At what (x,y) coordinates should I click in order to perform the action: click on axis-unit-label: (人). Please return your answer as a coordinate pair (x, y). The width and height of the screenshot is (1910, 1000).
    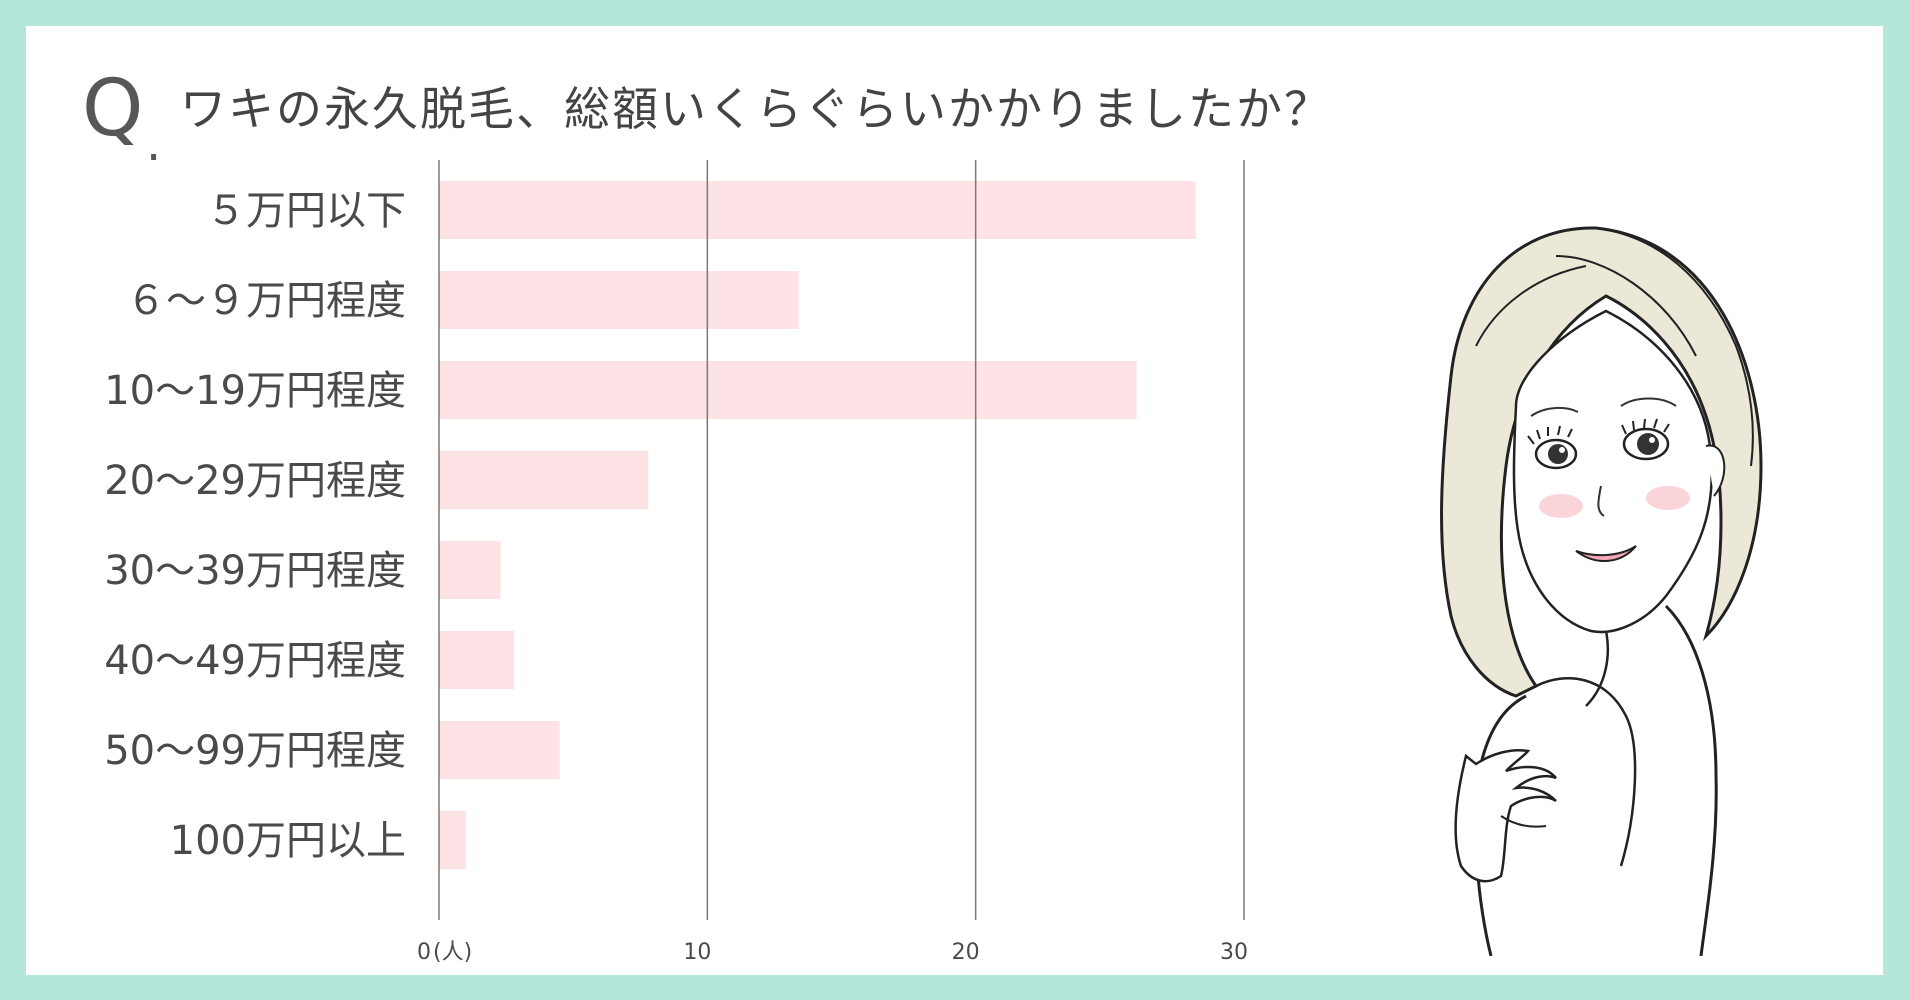
    Looking at the image, I should click on (452, 952).